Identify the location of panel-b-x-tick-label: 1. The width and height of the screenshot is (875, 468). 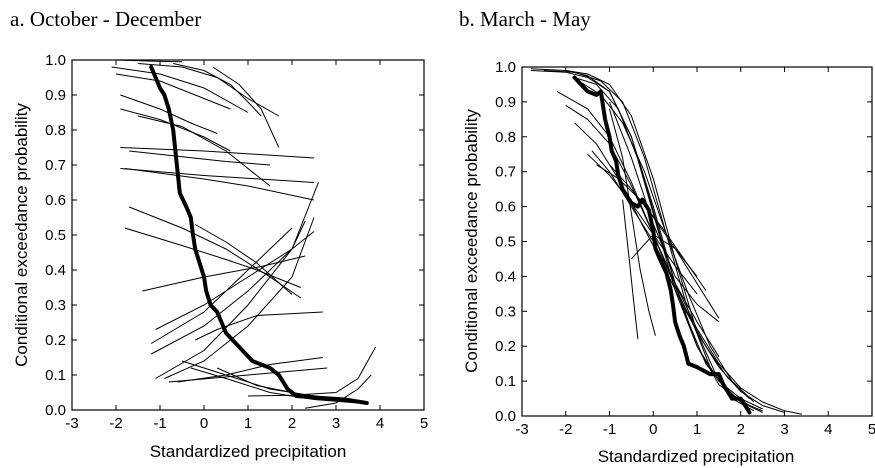
(697, 429).